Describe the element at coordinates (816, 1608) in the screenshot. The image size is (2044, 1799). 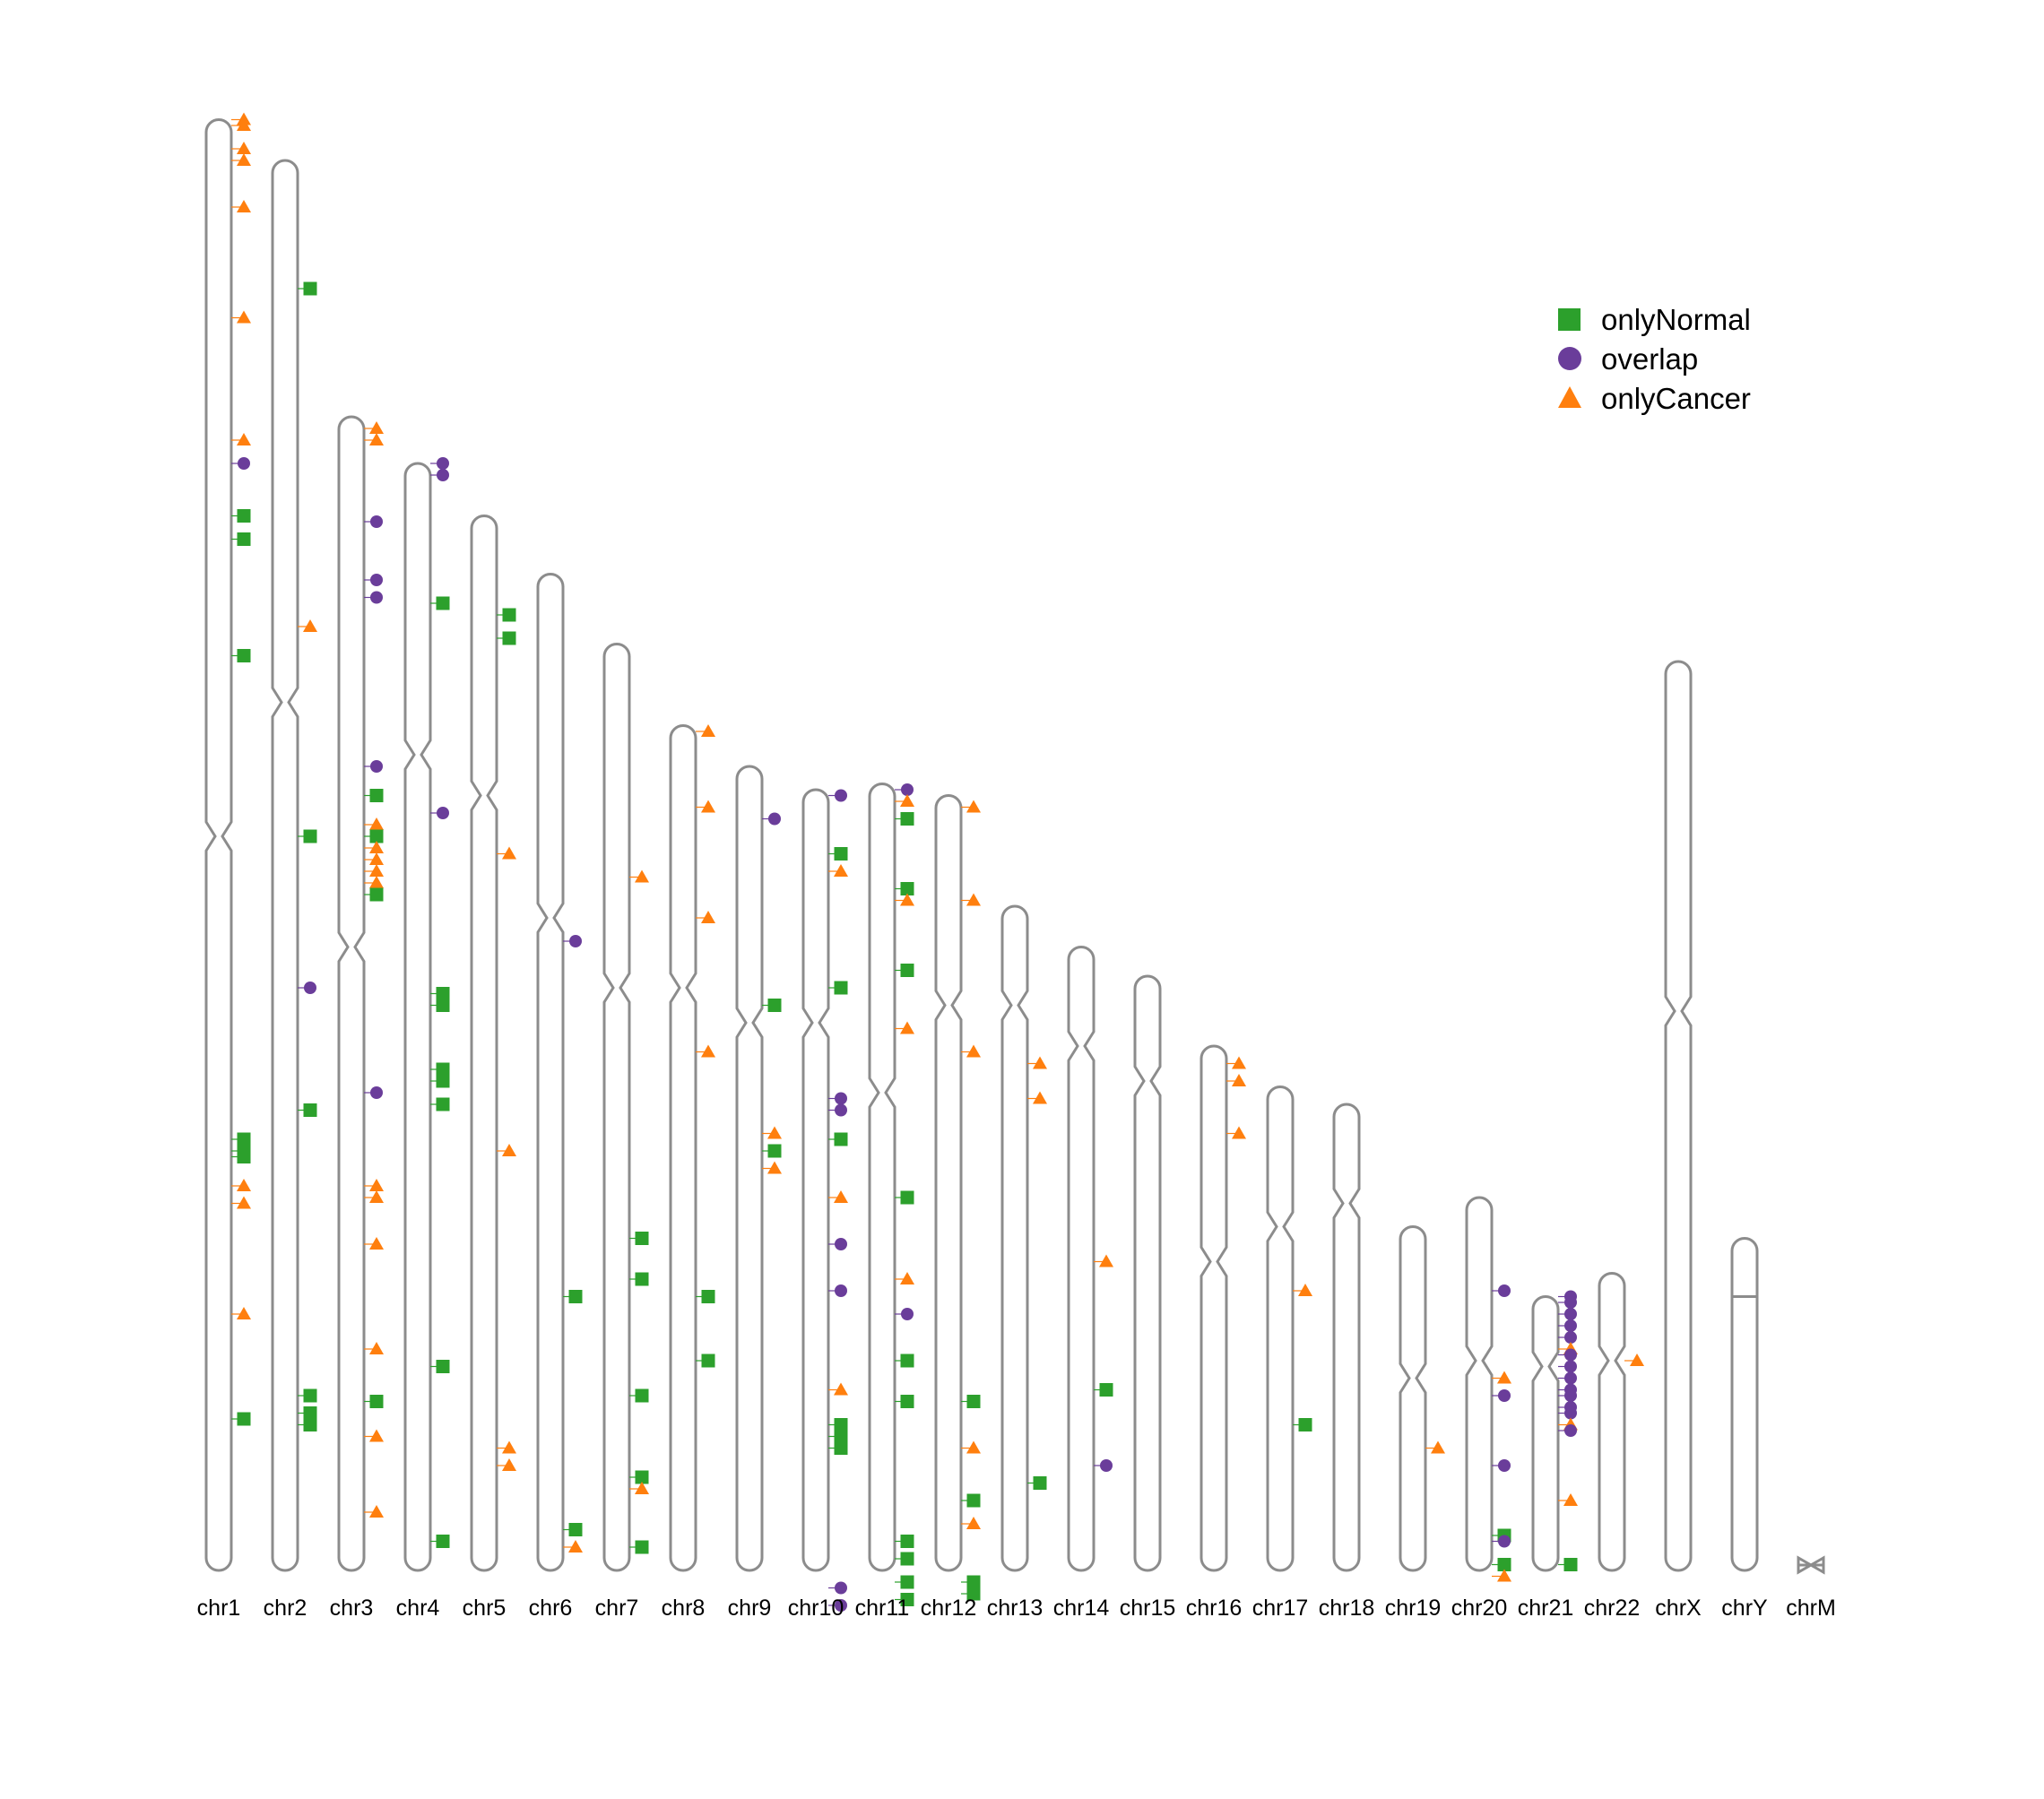
I see `chromosome-label-chr10: chr10` at that location.